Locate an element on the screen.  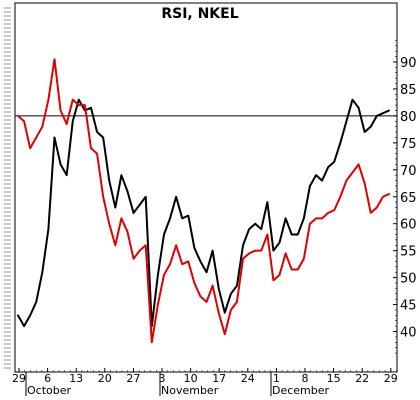
y-tick-label: 80 is located at coordinates (408, 117).